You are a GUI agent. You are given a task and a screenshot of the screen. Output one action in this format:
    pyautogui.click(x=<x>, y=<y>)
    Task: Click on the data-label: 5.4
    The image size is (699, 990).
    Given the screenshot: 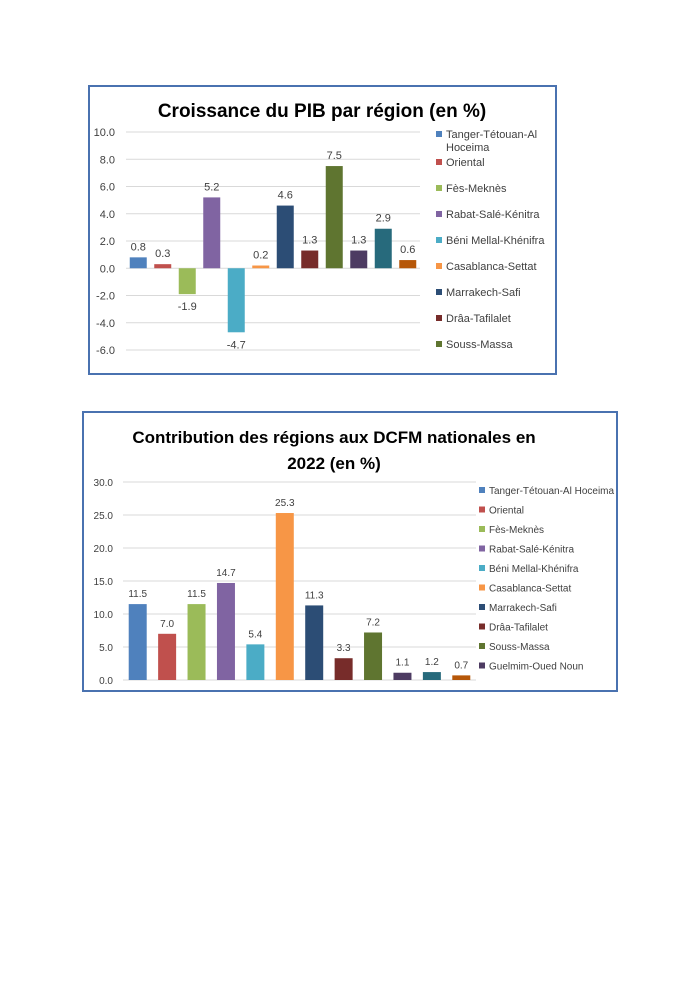 What is the action you would take?
    pyautogui.click(x=255, y=634)
    